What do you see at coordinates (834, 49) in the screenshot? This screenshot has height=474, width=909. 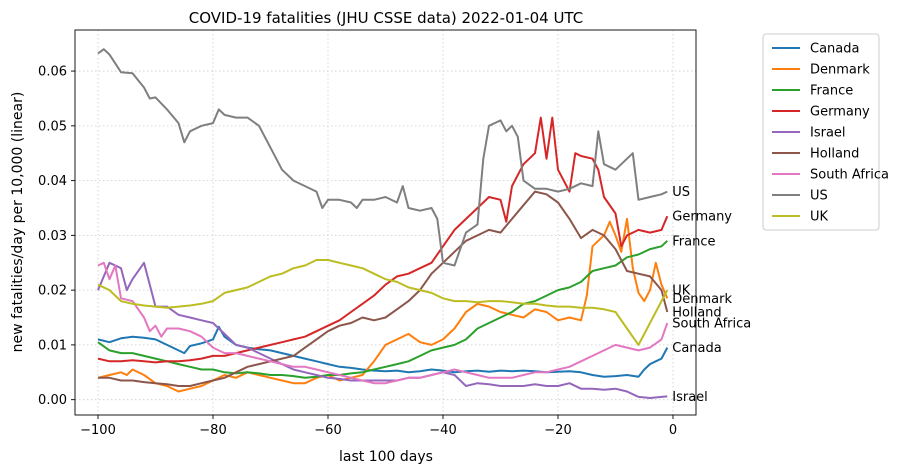 I see `legend-label-canada: Canada` at bounding box center [834, 49].